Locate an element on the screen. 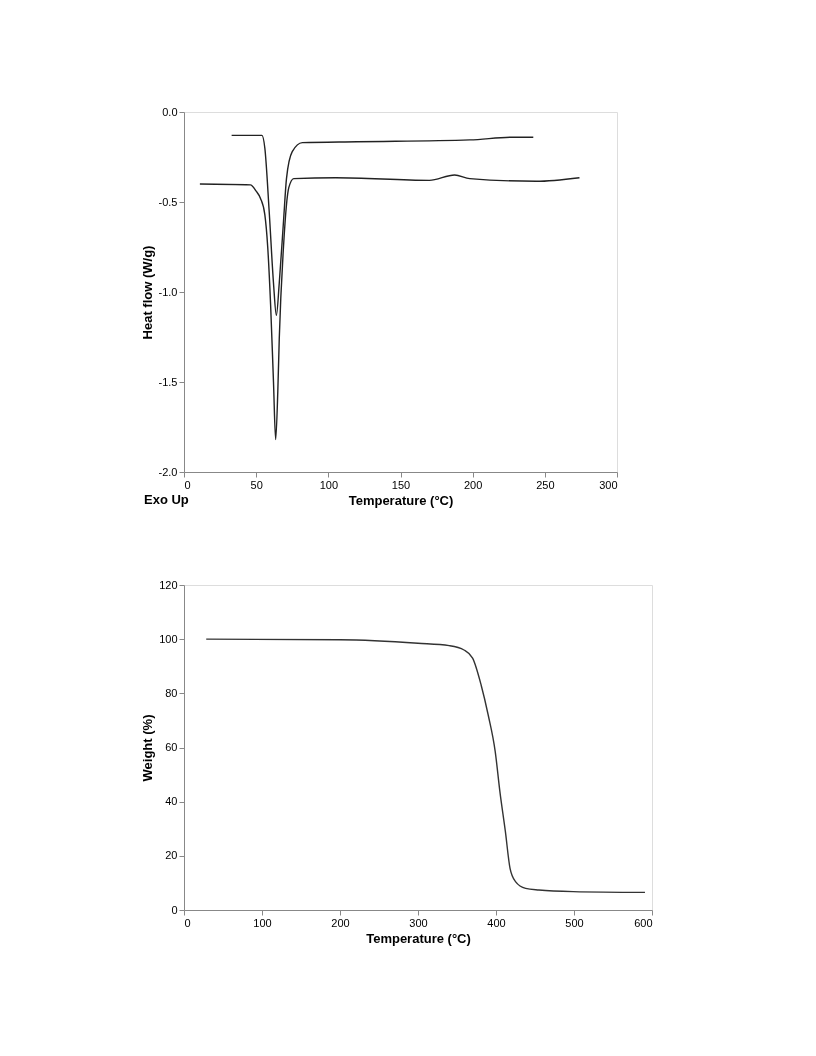  y-tick-label: -1.5 is located at coordinates (168, 381).